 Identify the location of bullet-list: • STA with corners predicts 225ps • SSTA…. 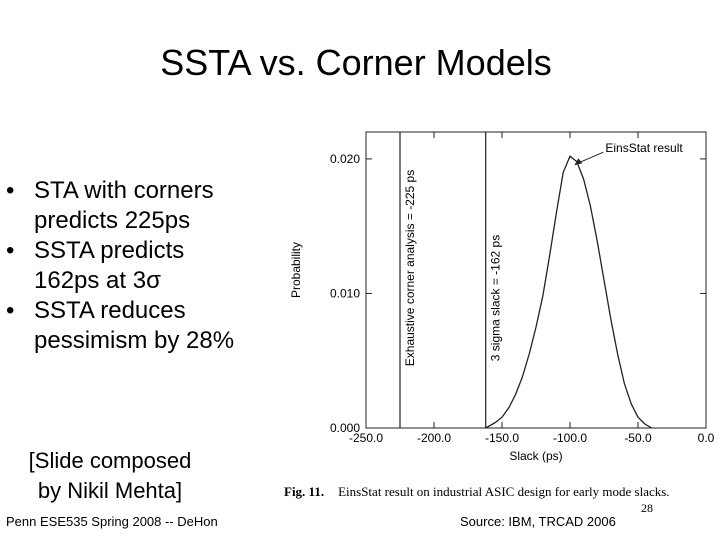
(146, 266).